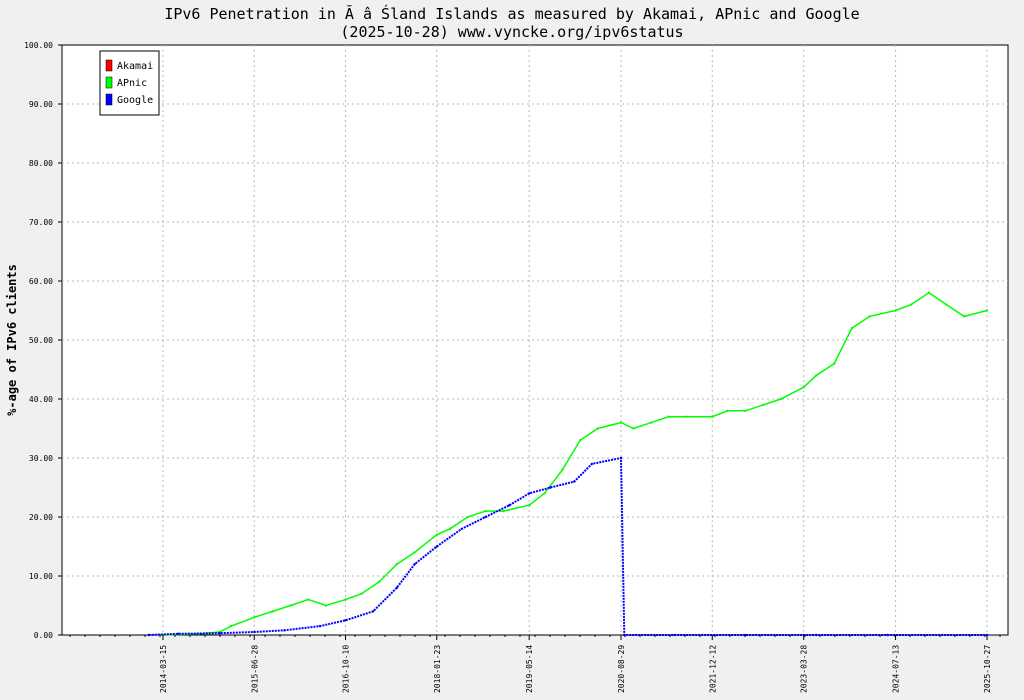 The image size is (1024, 700). I want to click on legend-swatch-apnic, so click(109, 82).